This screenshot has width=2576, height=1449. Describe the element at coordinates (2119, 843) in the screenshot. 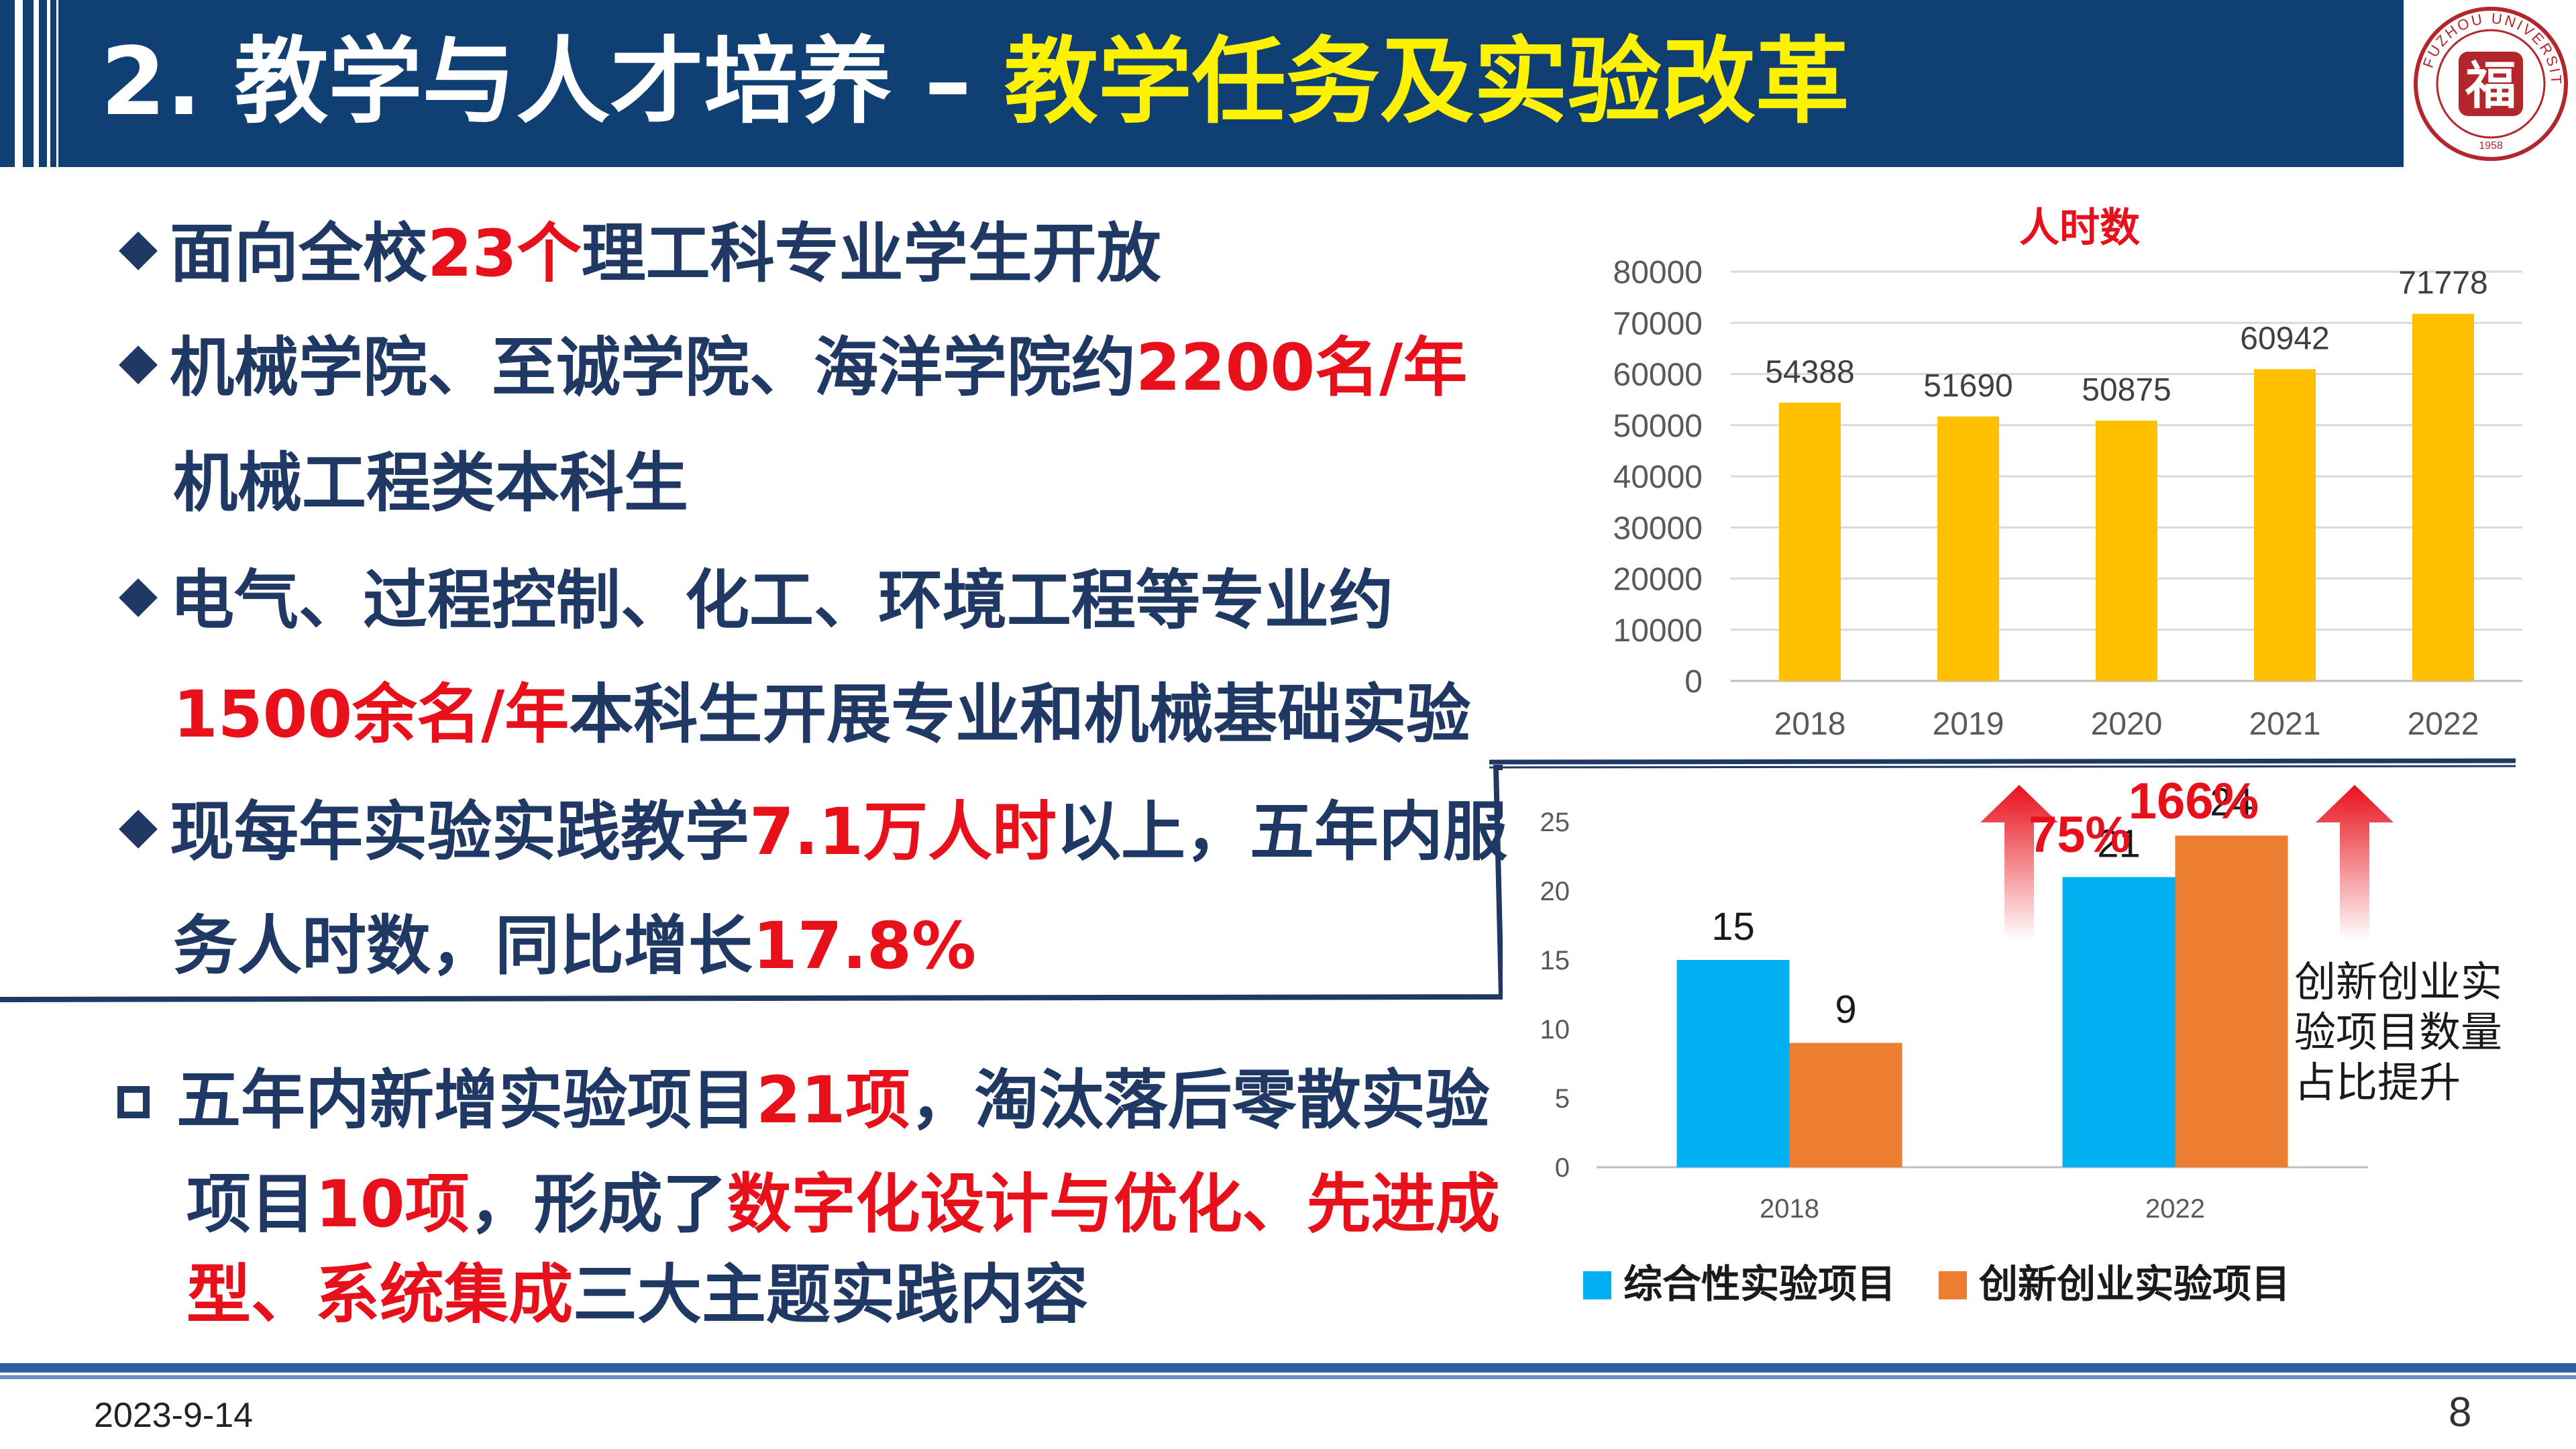

I see `data-label: 21` at that location.